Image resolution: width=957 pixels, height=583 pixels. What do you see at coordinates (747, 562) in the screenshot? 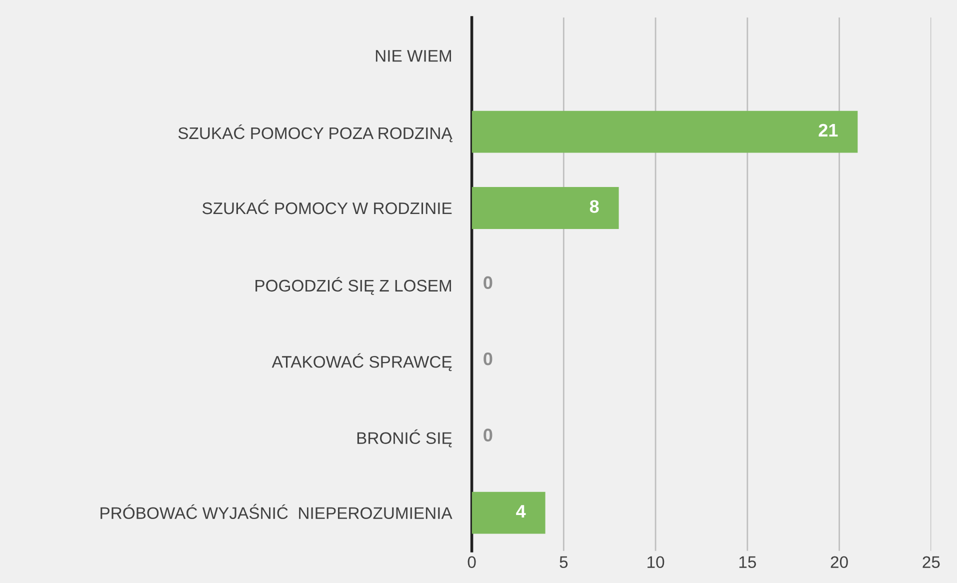
I see `x-tick-label: 15` at bounding box center [747, 562].